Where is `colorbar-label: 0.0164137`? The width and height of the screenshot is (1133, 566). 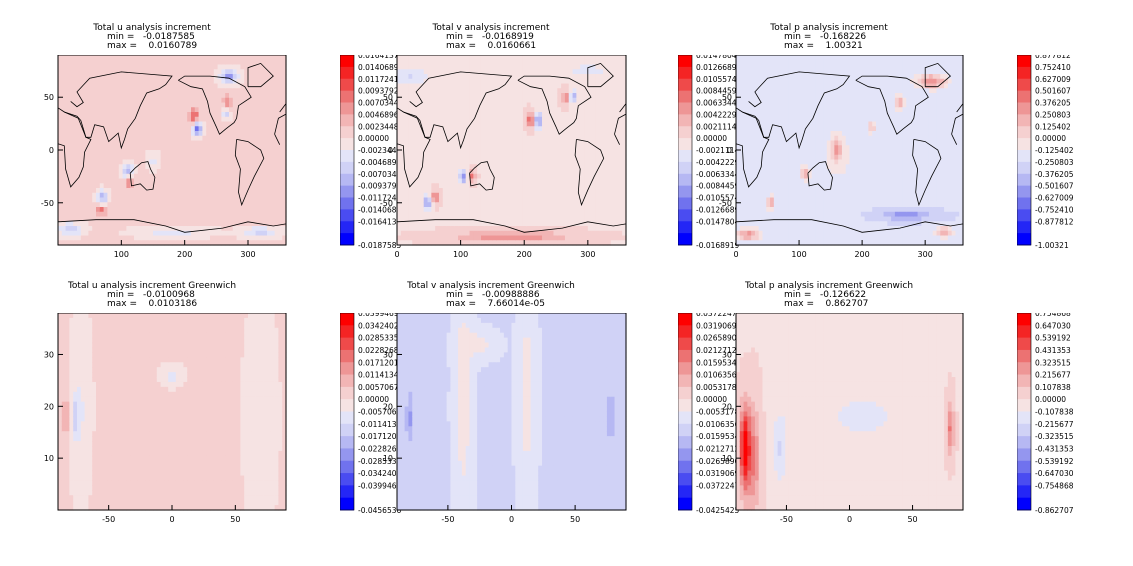
colorbar-label: 0.0164137 is located at coordinates (378, 57).